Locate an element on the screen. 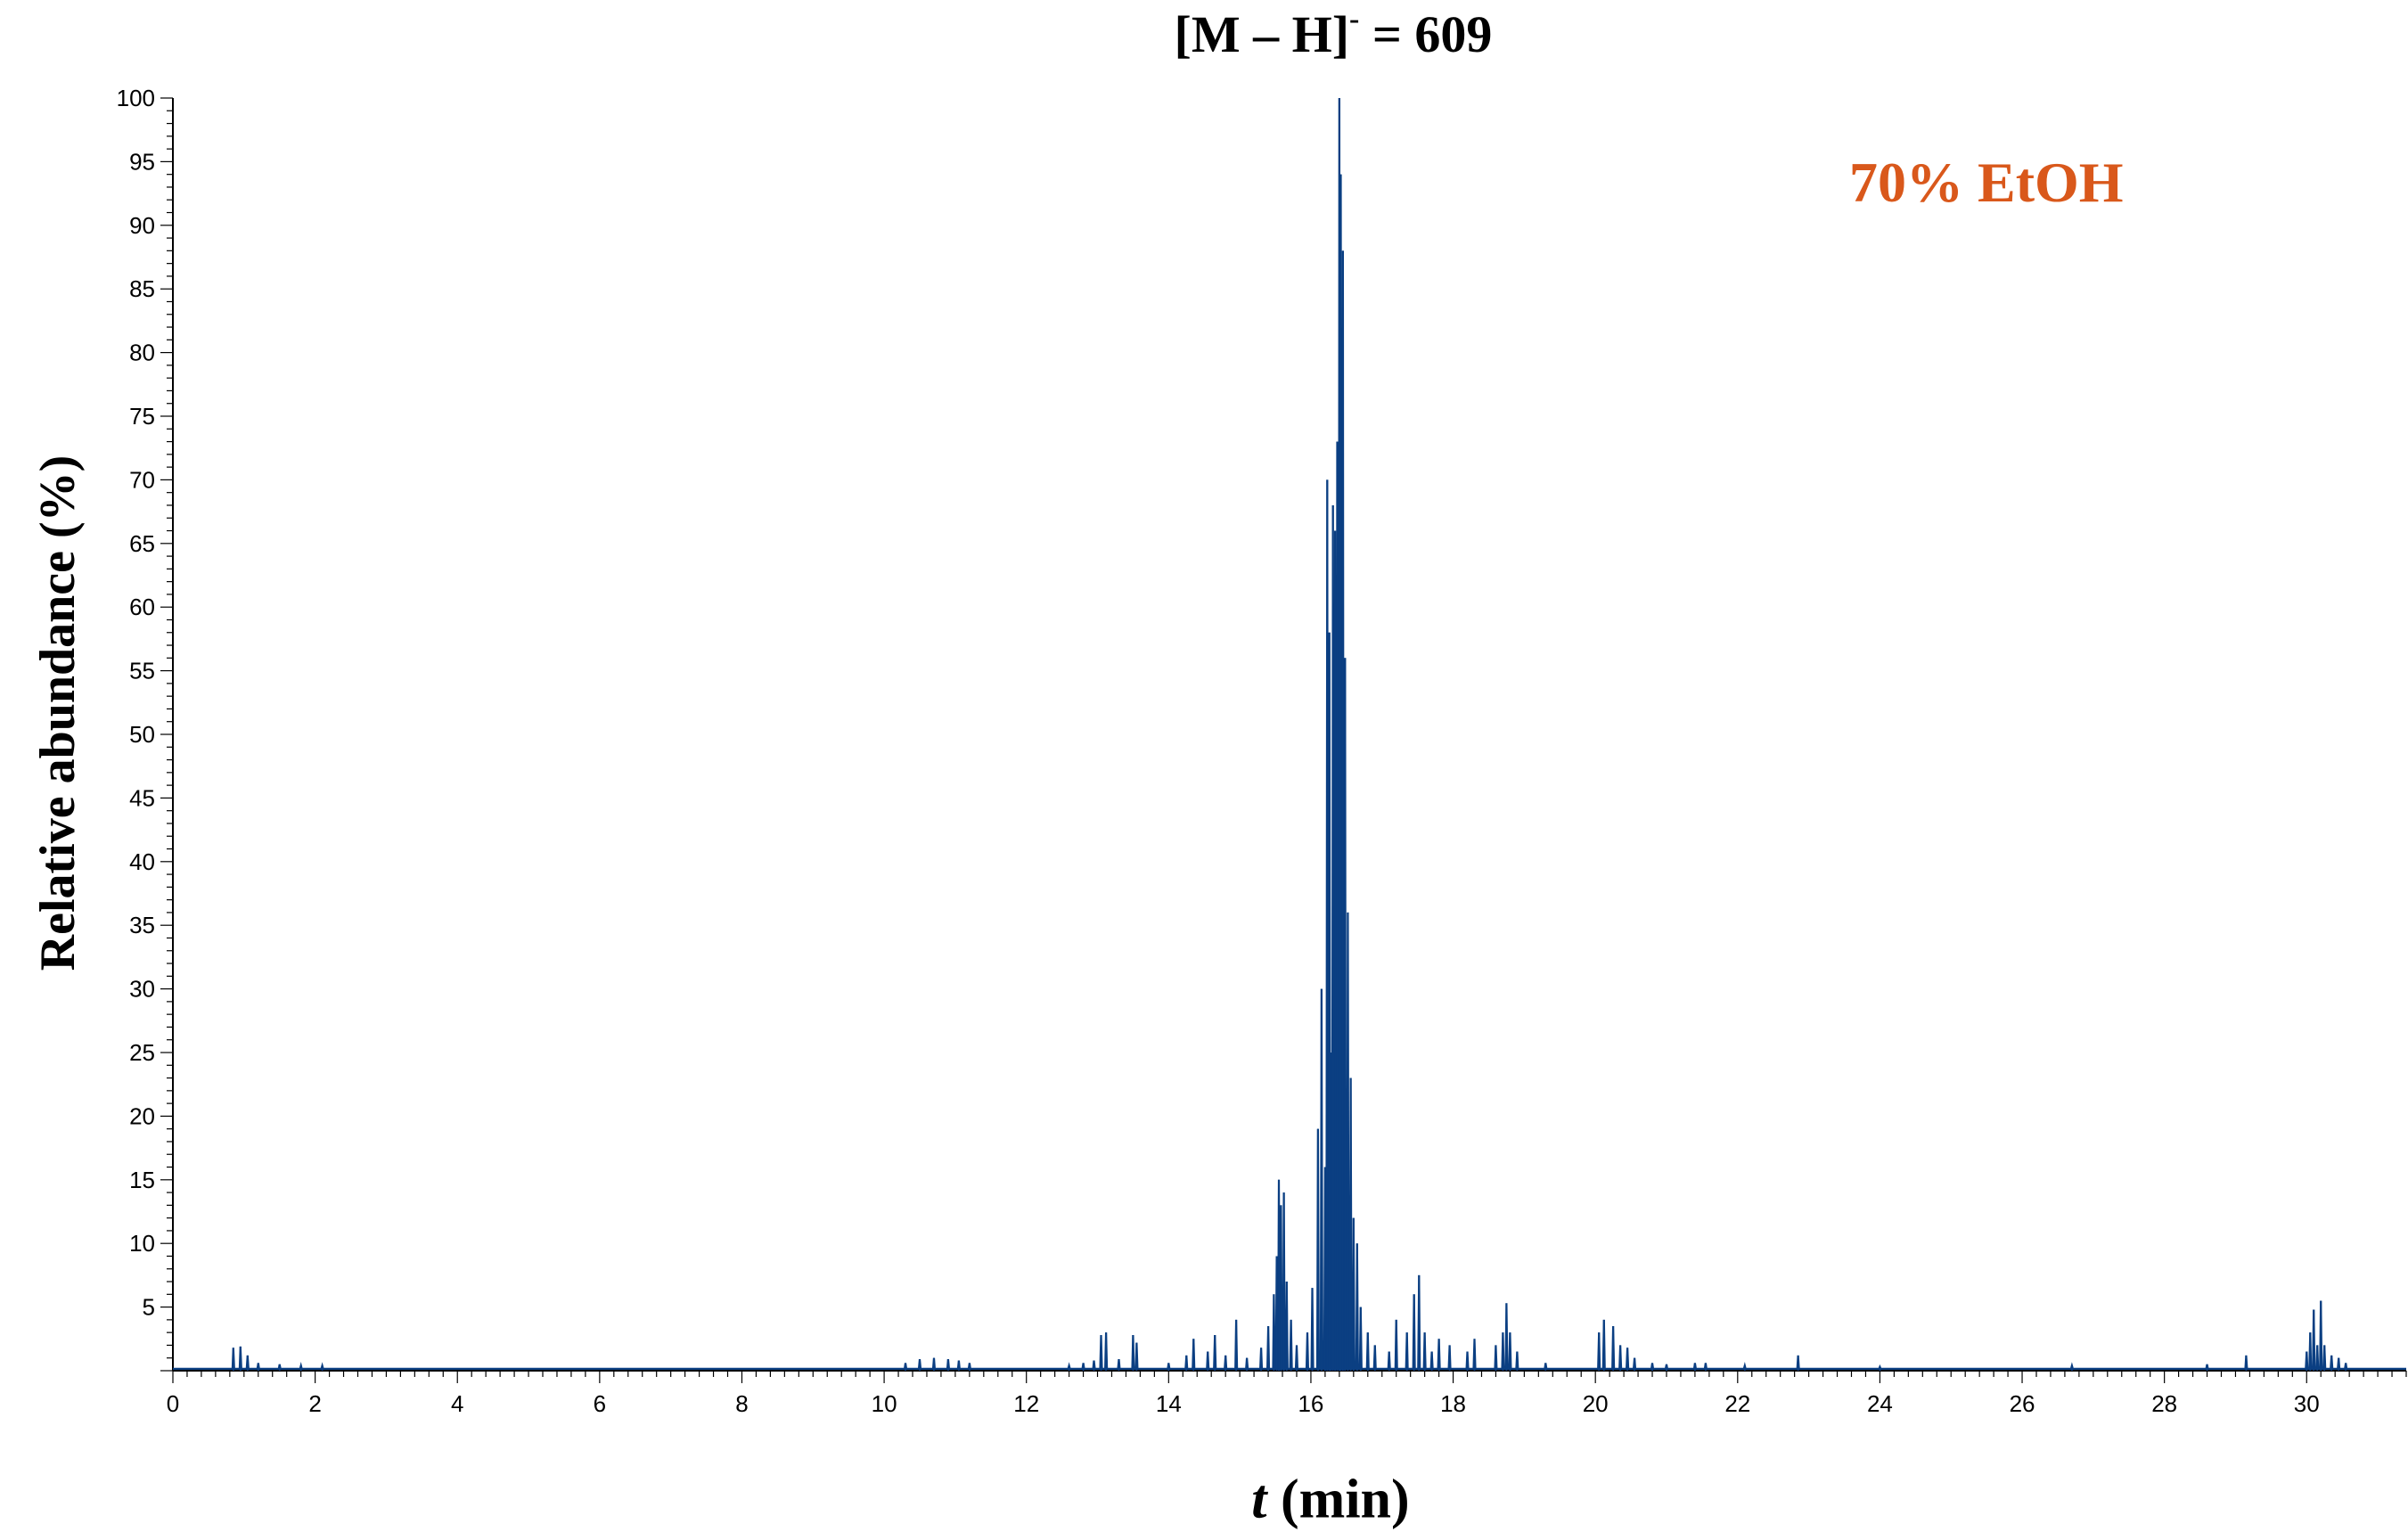 This screenshot has height=1532, width=2408. y-tick-label: 35 is located at coordinates (142, 925).